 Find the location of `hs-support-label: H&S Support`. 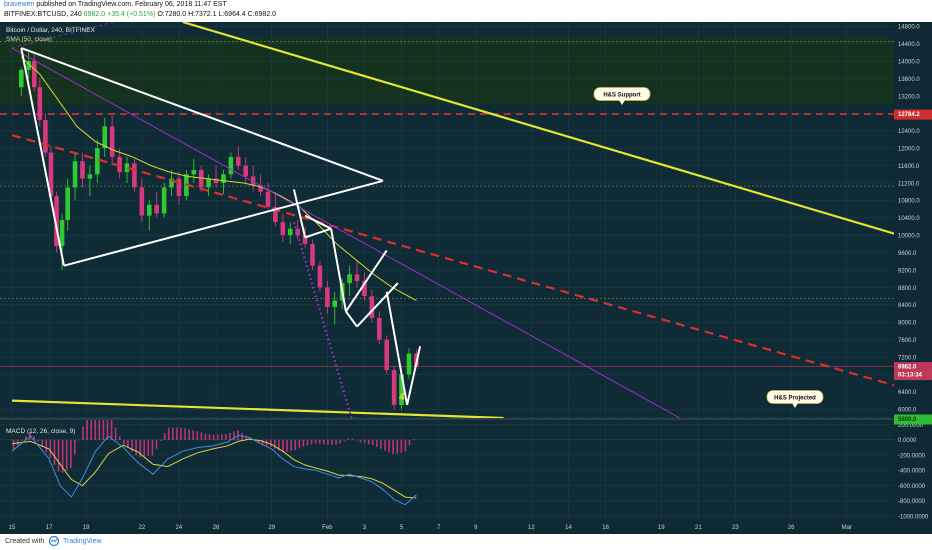

hs-support-label: H&S Support is located at coordinates (622, 96).